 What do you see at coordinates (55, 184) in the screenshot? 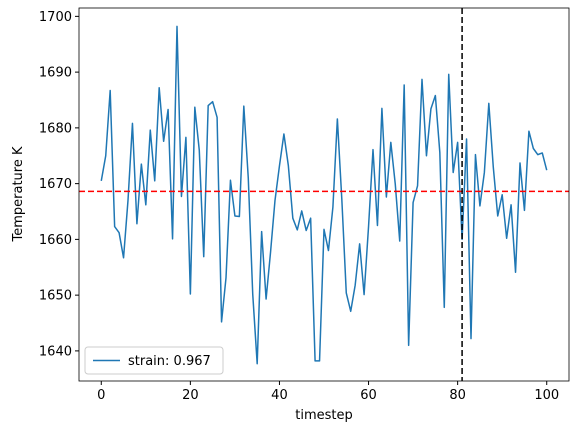
I see `y-tick-label: 1670` at bounding box center [55, 184].